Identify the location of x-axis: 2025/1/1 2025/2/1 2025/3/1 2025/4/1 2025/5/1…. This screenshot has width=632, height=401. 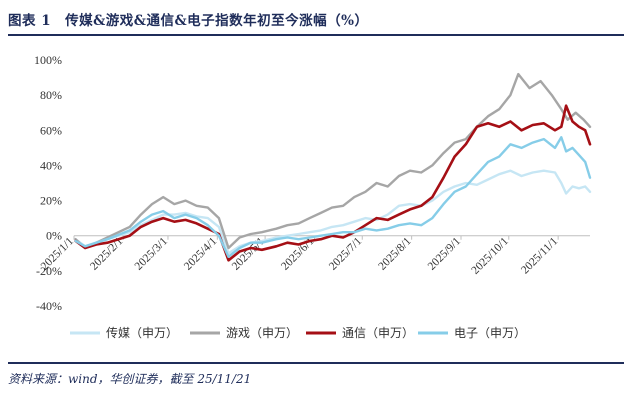
(300, 256).